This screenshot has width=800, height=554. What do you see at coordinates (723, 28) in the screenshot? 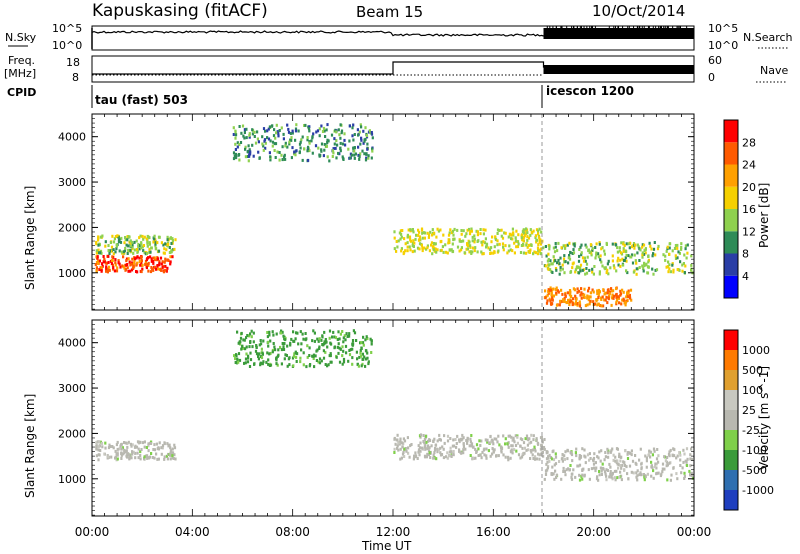
I see `nsearch-tick-top: 10^5` at bounding box center [723, 28].